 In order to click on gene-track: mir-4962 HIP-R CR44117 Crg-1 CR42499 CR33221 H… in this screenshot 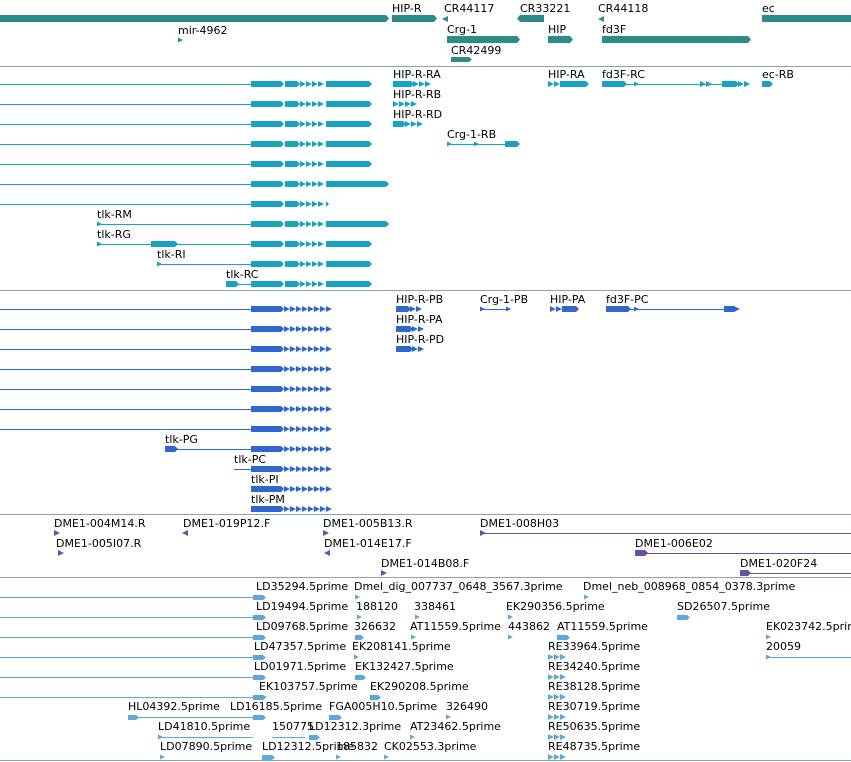, I will do `click(425, 32)`.